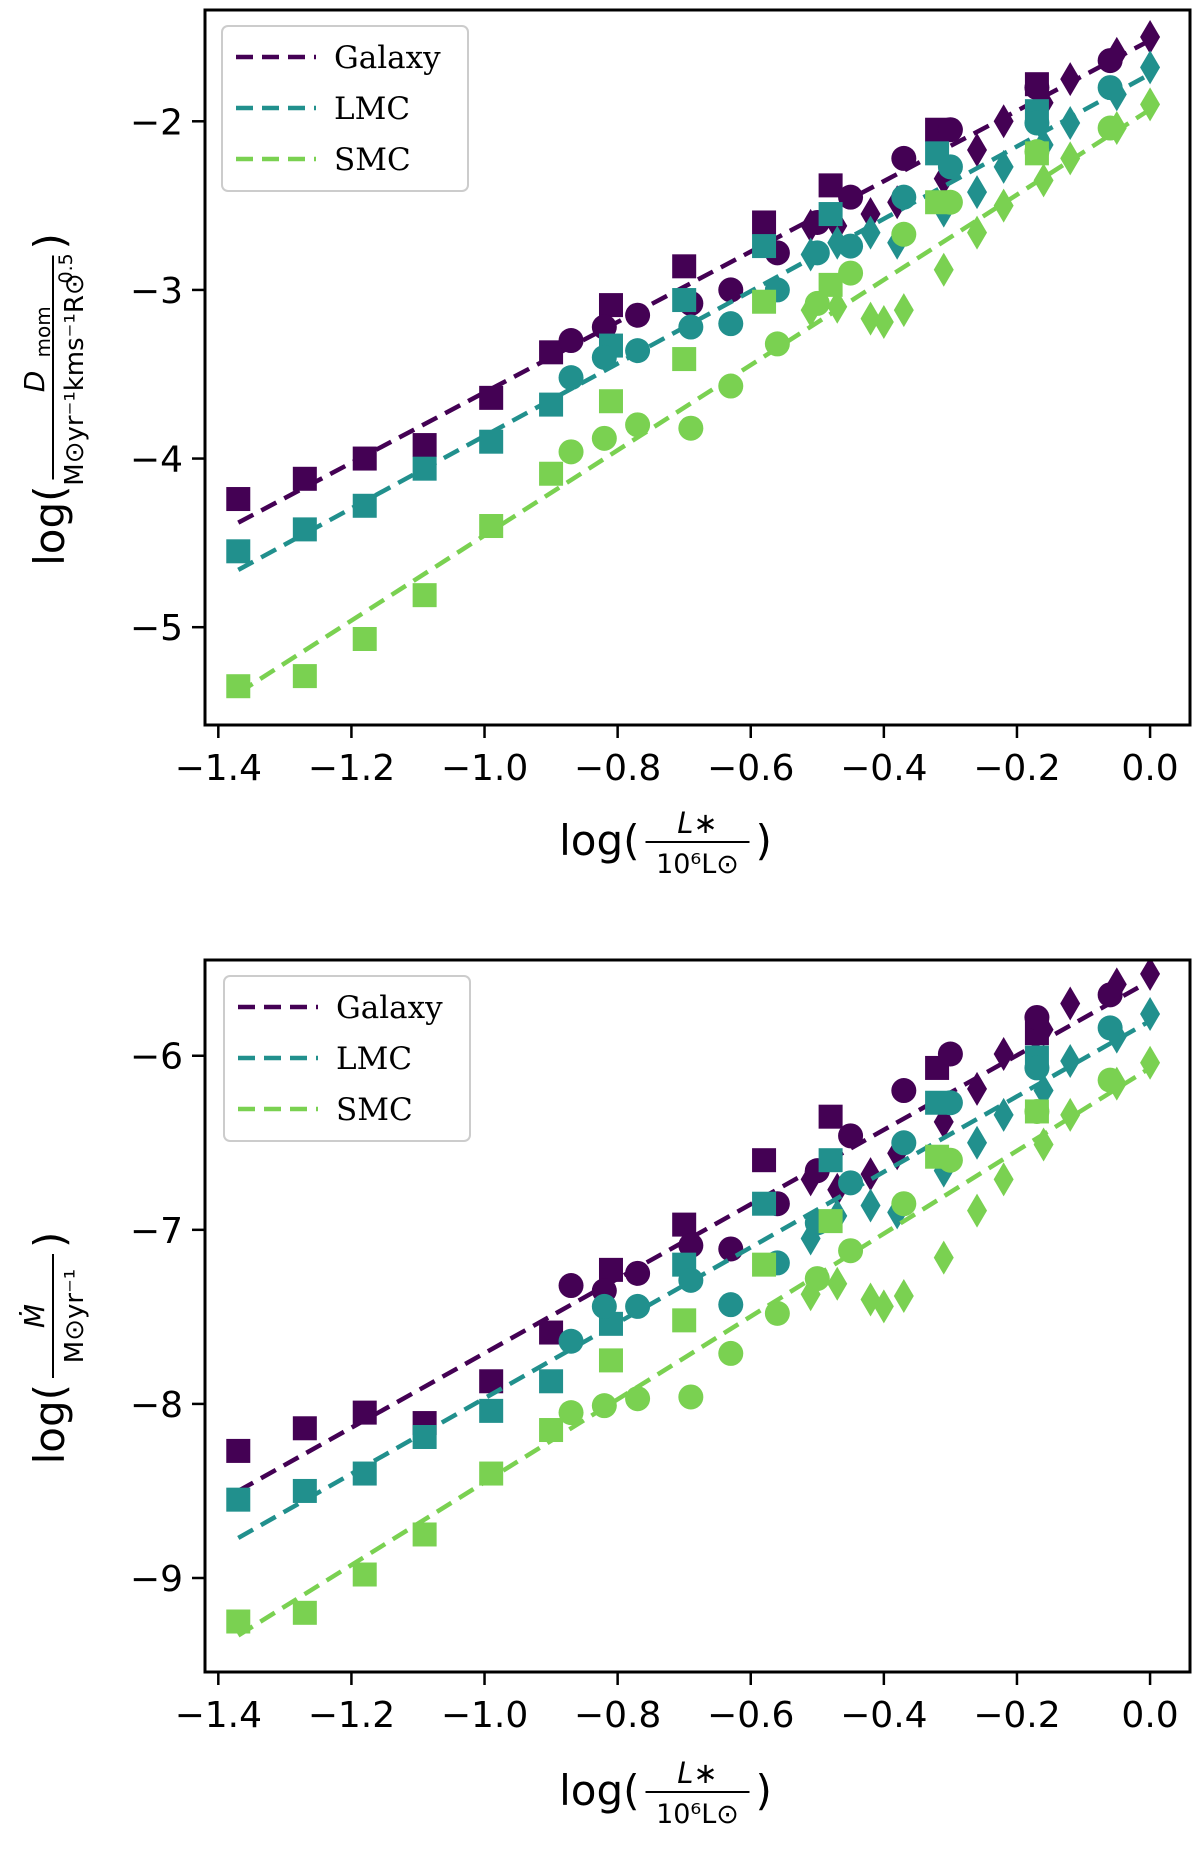  I want to click on x-axis-label-close: ), so click(764, 1790).